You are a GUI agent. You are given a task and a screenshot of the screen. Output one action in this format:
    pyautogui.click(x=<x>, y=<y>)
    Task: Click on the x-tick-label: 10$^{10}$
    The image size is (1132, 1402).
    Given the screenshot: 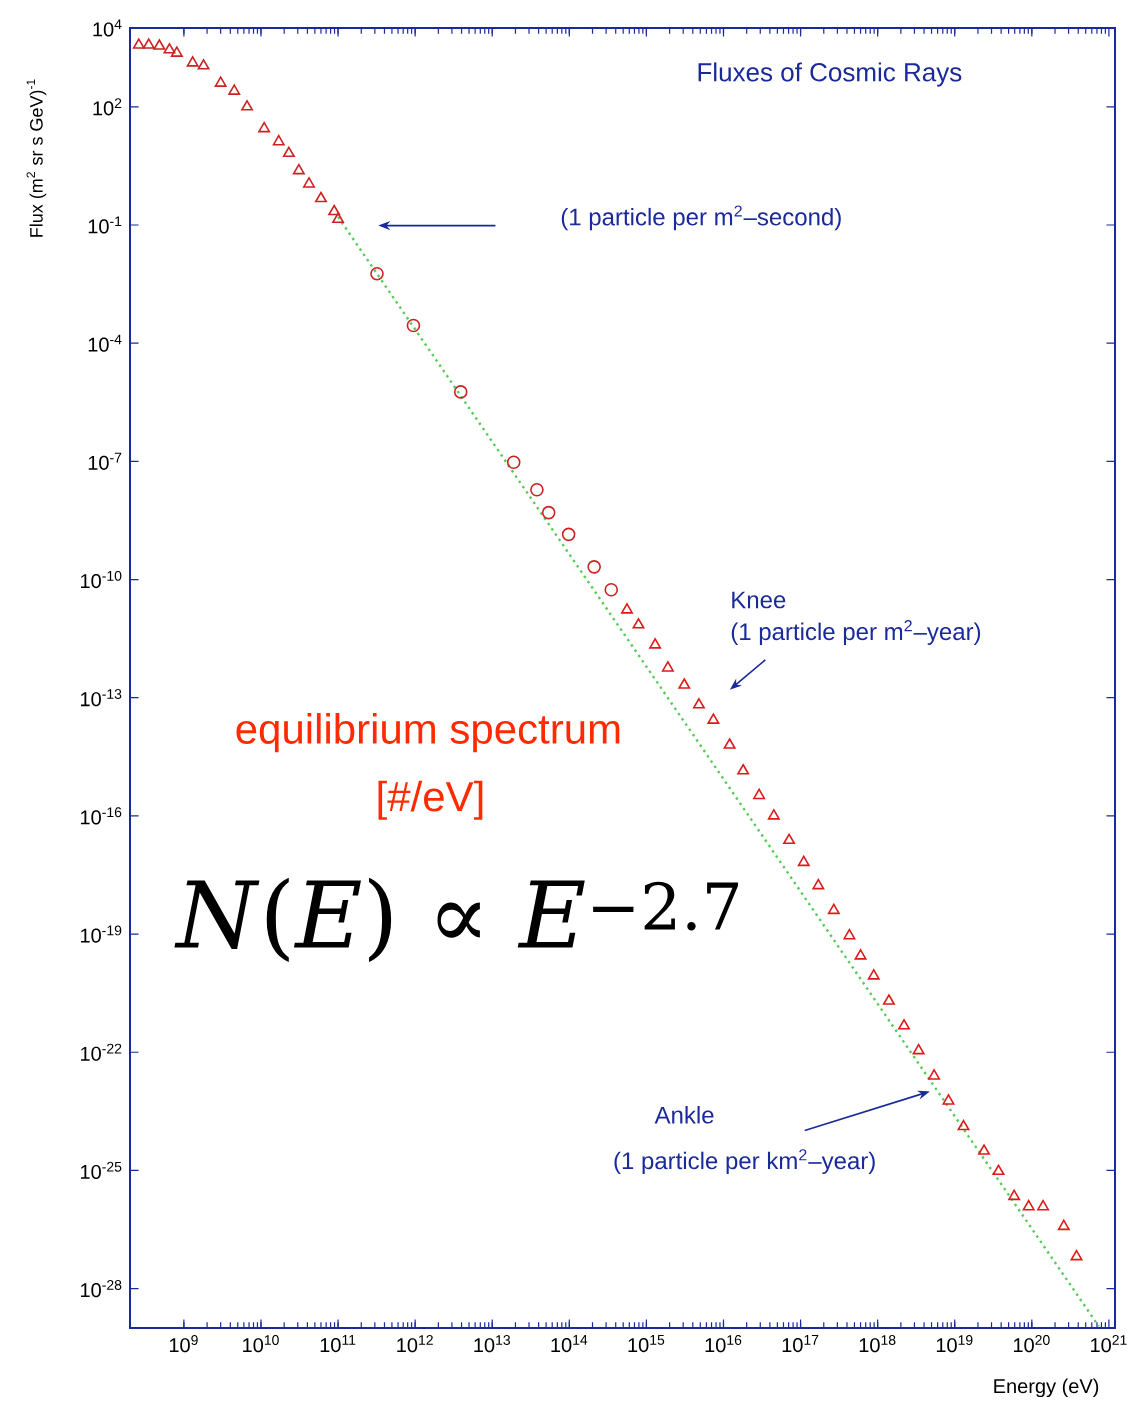 What is the action you would take?
    pyautogui.click(x=261, y=1344)
    